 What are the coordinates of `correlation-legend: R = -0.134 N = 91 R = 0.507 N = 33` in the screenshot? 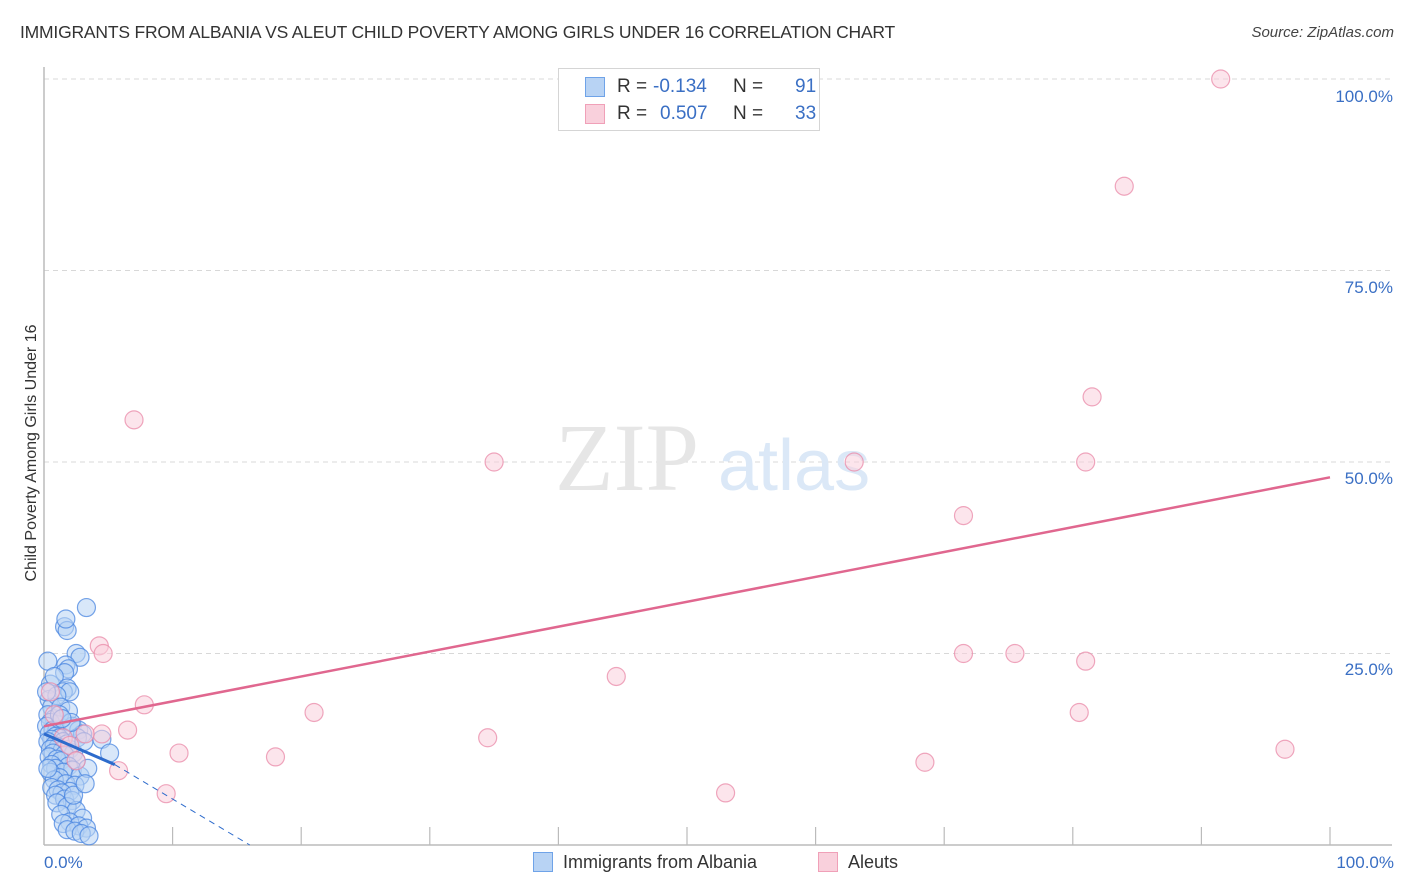 It's located at (689, 99).